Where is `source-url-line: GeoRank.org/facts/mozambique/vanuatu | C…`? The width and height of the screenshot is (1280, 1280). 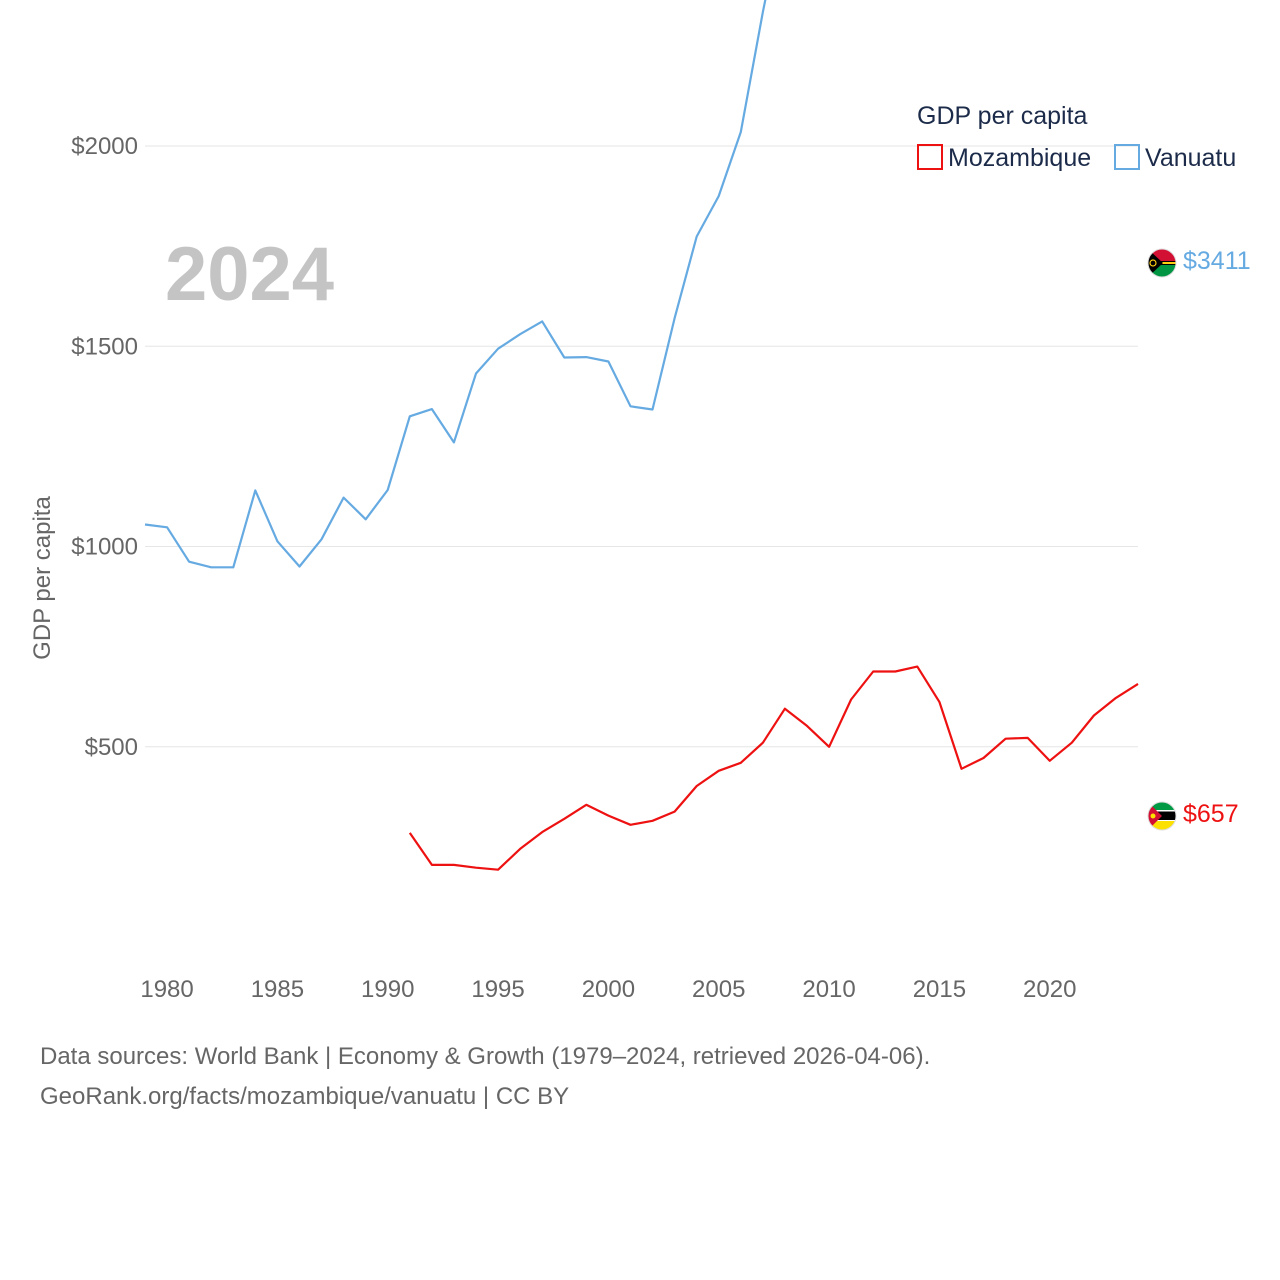
source-url-line: GeoRank.org/facts/mozambique/vanuatu | C… is located at coordinates (305, 1096).